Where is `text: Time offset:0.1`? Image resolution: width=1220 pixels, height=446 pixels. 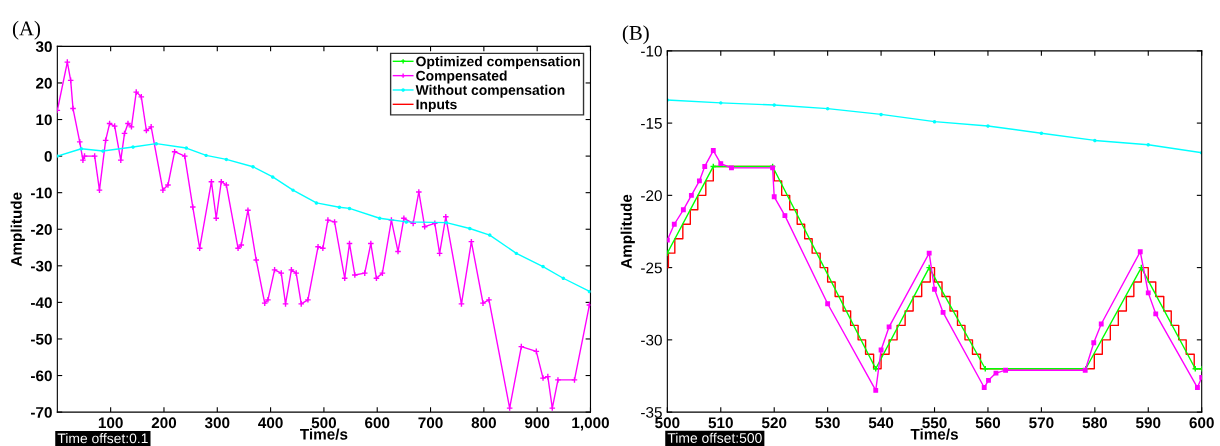
text: Time offset:0.1 is located at coordinates (102, 438).